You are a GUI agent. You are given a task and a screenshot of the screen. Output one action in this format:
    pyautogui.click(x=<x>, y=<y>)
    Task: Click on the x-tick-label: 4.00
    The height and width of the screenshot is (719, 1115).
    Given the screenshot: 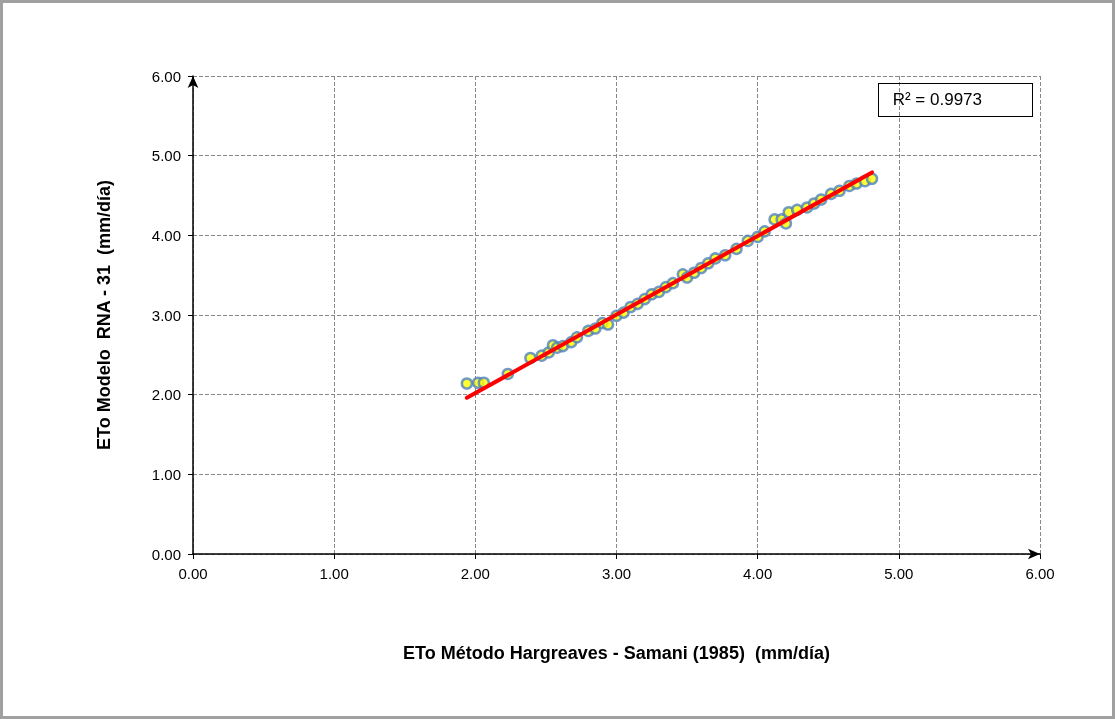 What is the action you would take?
    pyautogui.click(x=758, y=573)
    